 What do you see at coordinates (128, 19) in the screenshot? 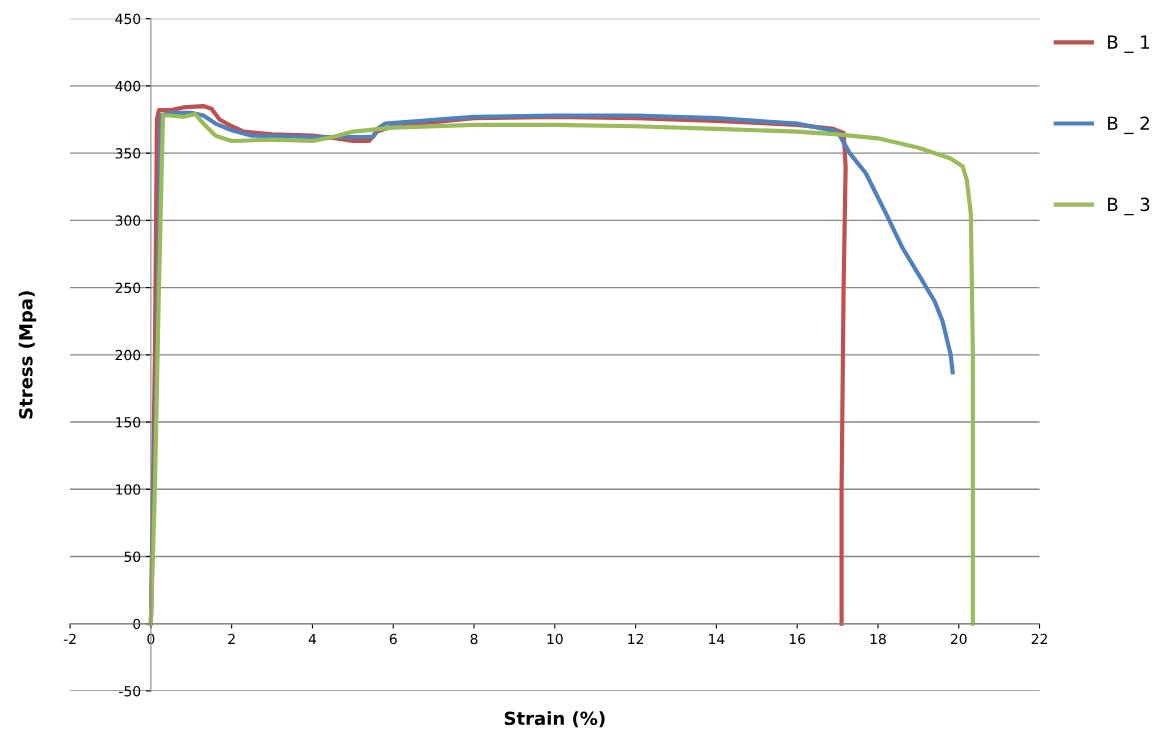
I see `y-tick-label: 450` at bounding box center [128, 19].